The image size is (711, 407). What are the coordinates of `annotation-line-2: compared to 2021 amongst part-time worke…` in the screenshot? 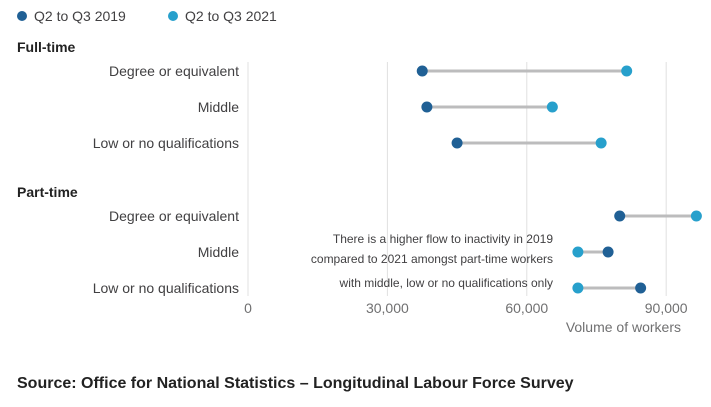 It's located at (432, 259).